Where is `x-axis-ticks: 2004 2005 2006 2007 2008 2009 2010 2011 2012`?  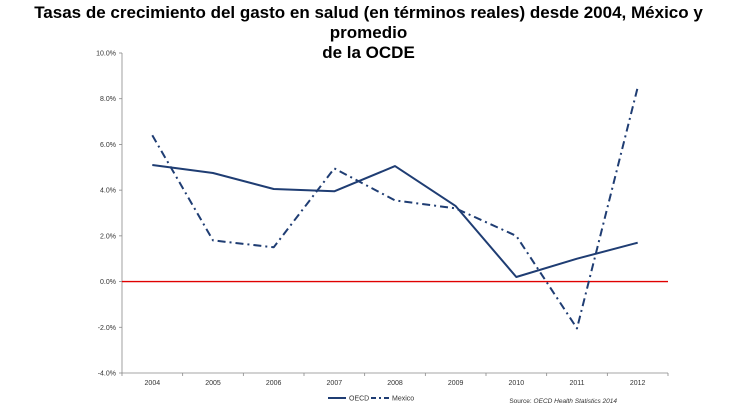 x-axis-ticks: 2004 2005 2006 2007 2008 2009 2010 2011 2012 is located at coordinates (395, 380).